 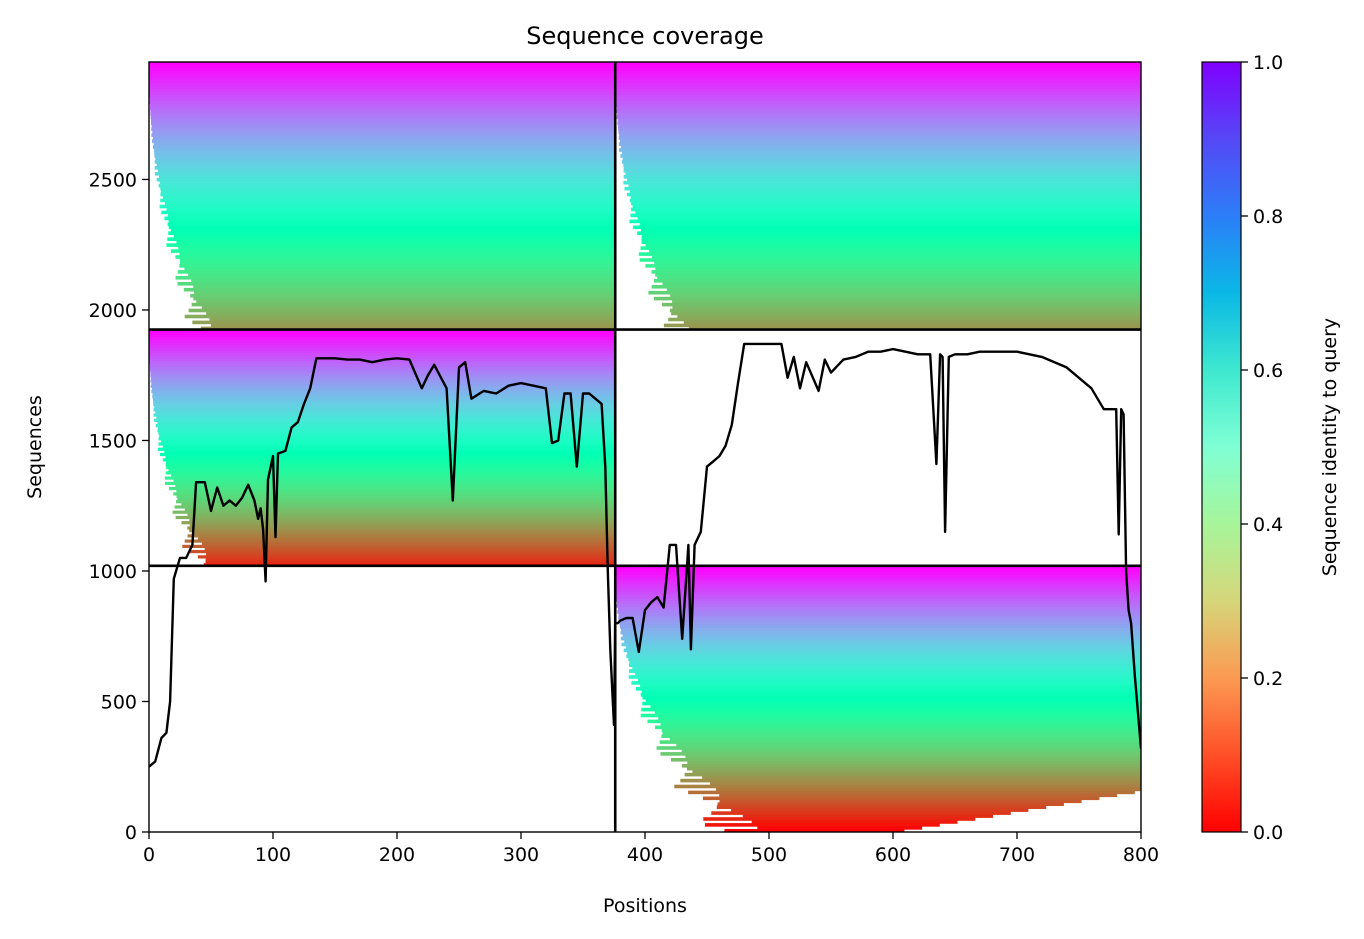 What do you see at coordinates (1268, 833) in the screenshot?
I see `colorbar-tick-label: 0.0` at bounding box center [1268, 833].